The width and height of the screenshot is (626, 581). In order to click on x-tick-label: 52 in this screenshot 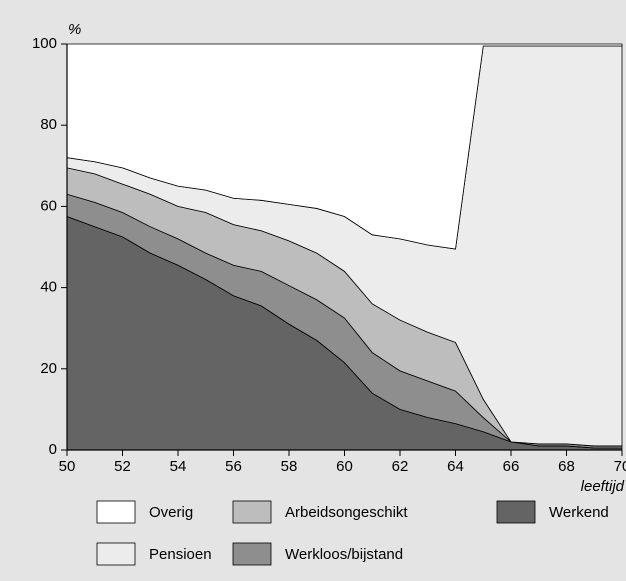, I will do `click(122, 466)`.